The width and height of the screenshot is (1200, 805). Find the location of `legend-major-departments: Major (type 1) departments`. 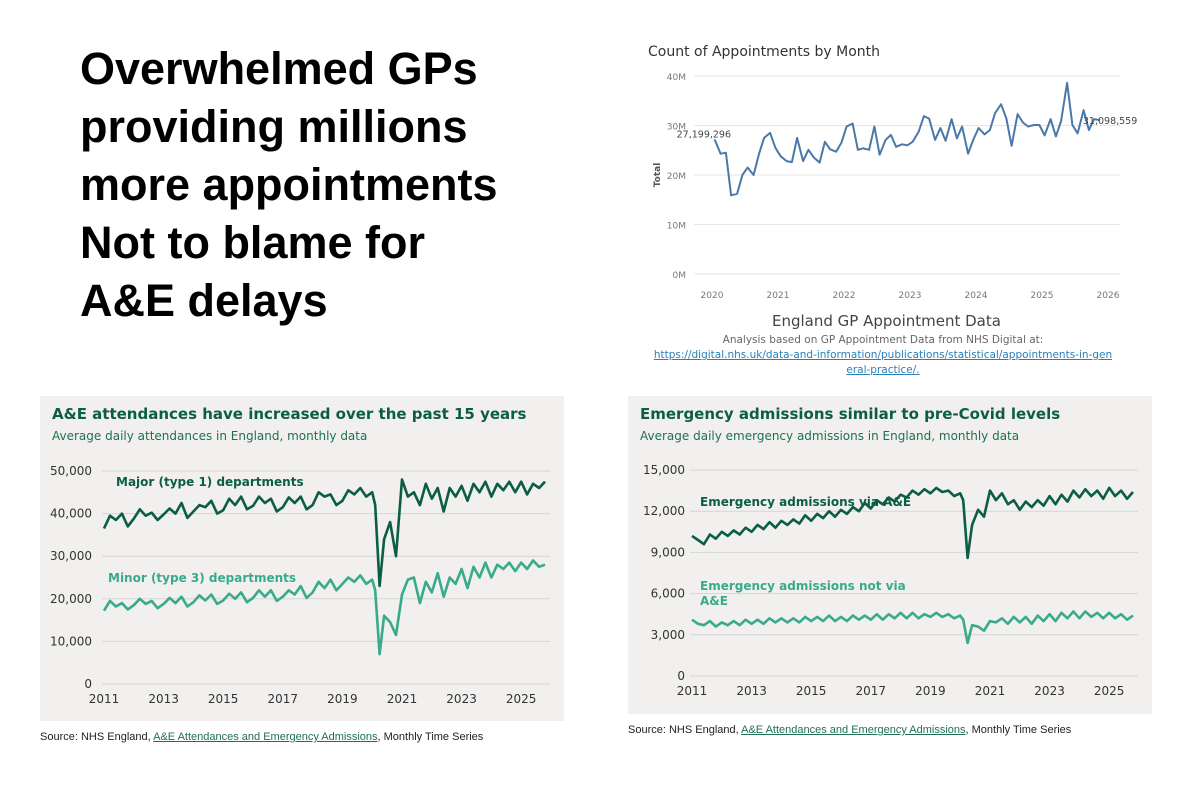

legend-major-departments: Major (type 1) departments is located at coordinates (210, 482).